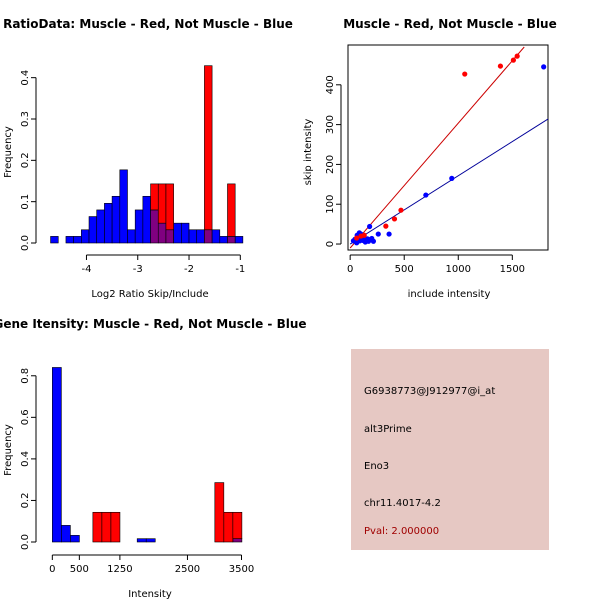 The height and width of the screenshot is (600, 600). I want to click on not_muscle-fit-line, so click(448, 181).